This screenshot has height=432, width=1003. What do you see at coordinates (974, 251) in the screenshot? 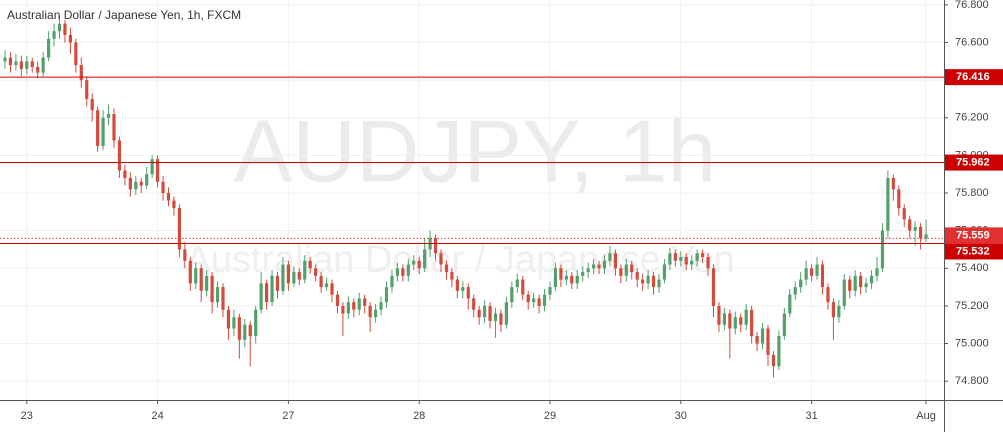
I see `price-level-box` at bounding box center [974, 251].